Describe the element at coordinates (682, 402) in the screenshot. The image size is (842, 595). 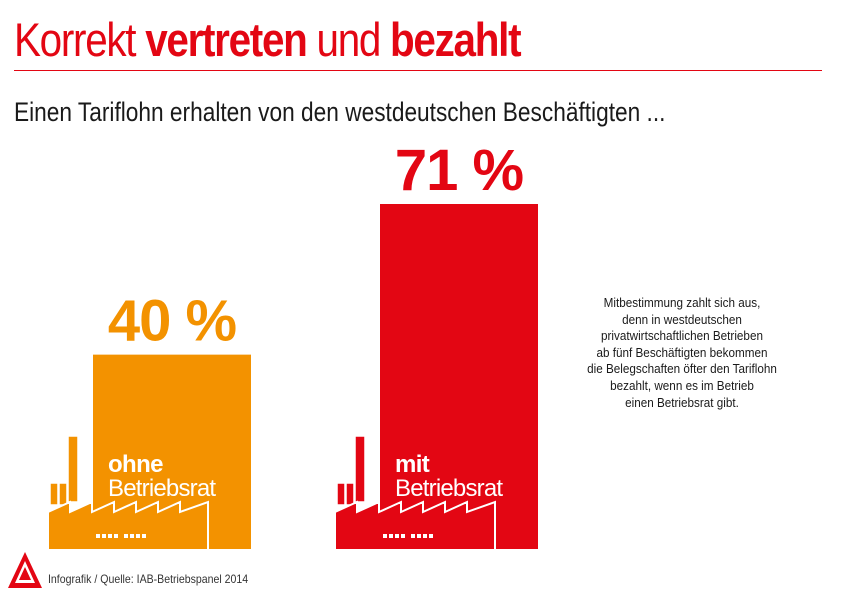
I see `note-line: einen Betriebsrat gibt.` at that location.